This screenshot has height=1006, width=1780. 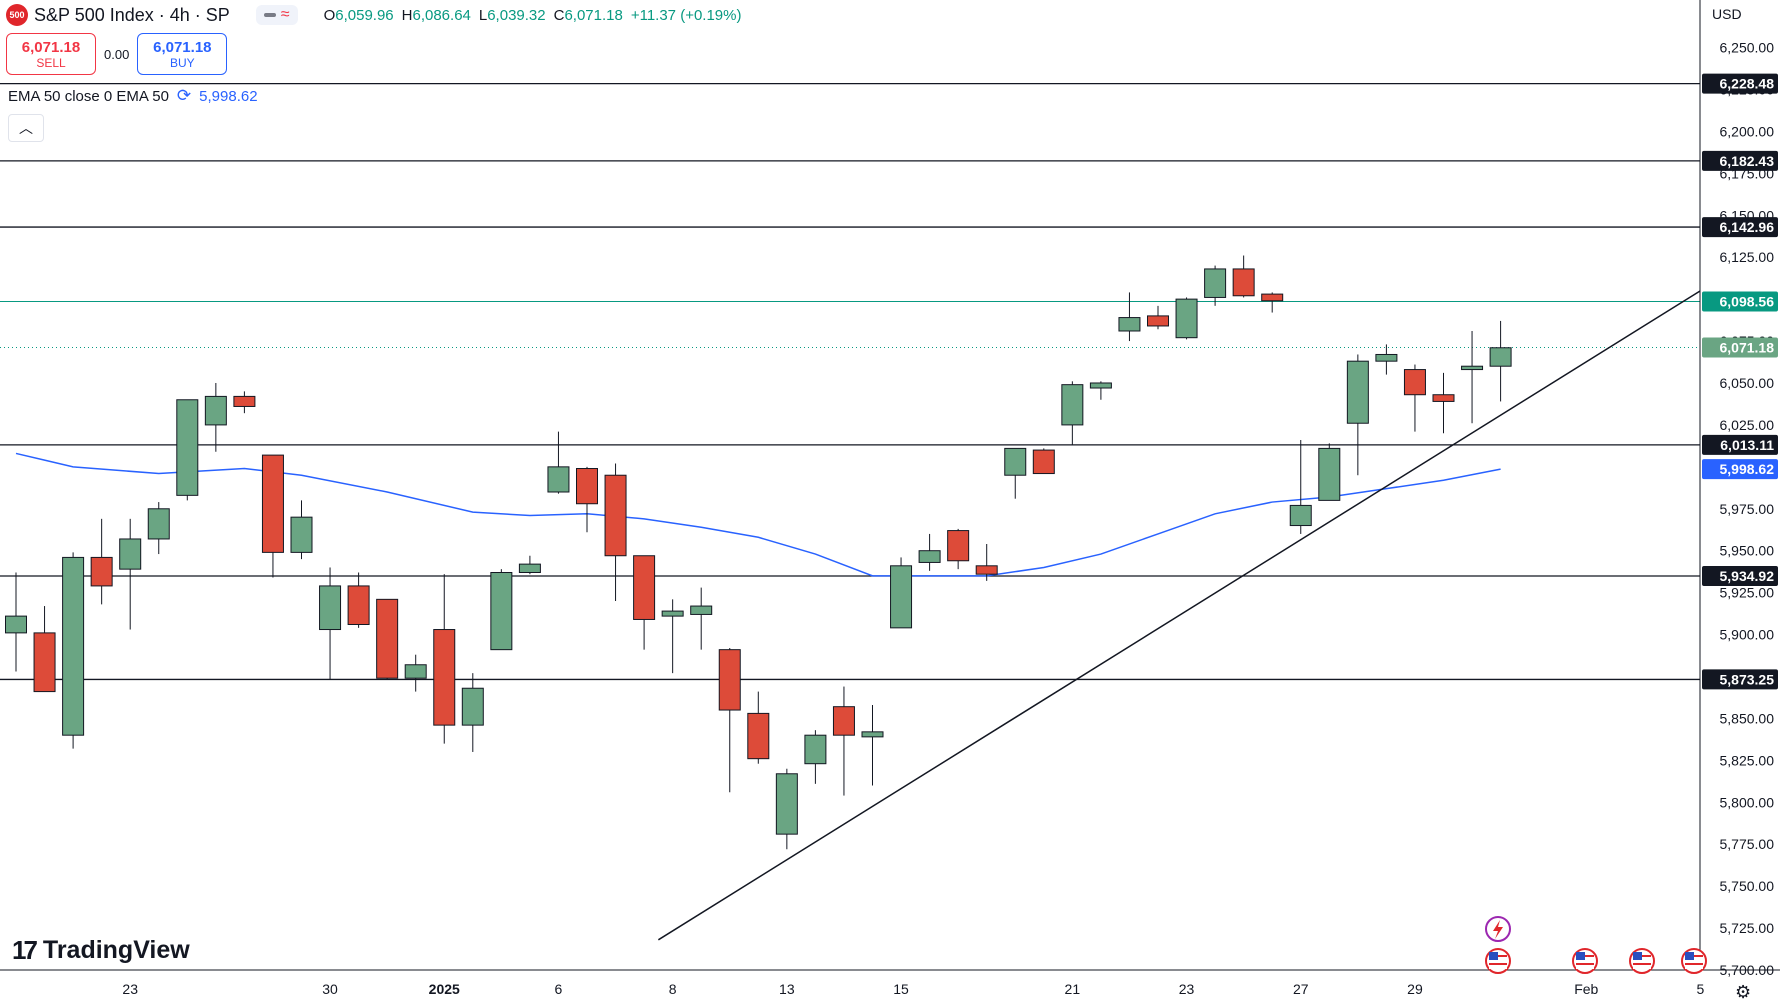 What do you see at coordinates (1747, 383) in the screenshot?
I see `price-tick-label: 6,050.00` at bounding box center [1747, 383].